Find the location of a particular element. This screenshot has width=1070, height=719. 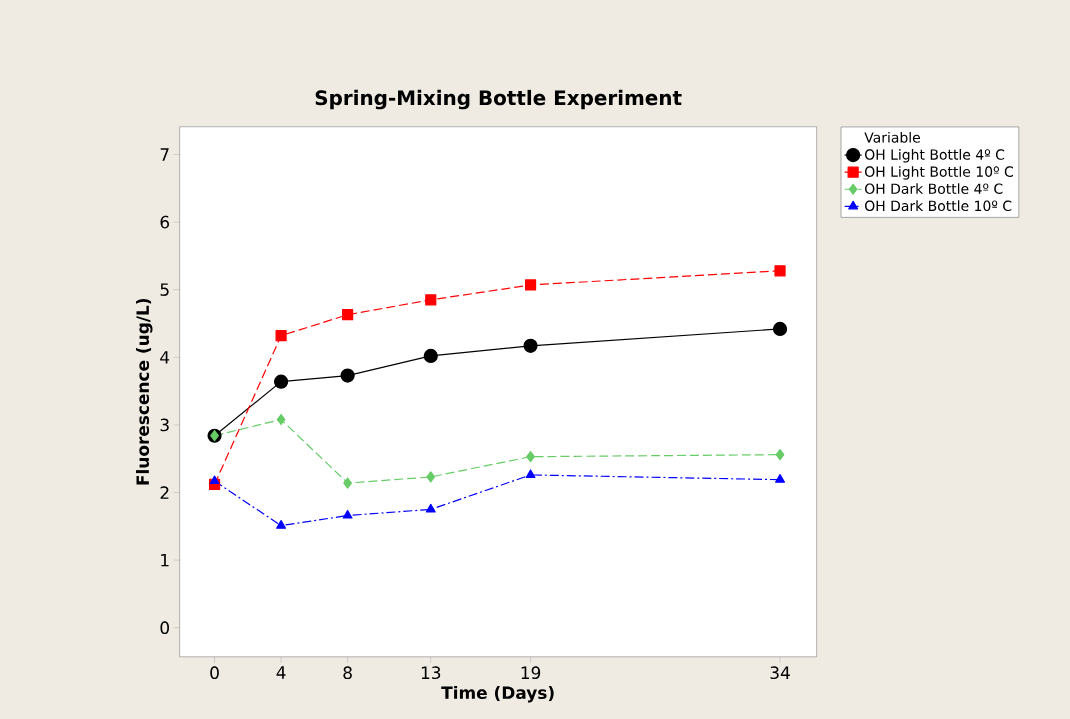

x-tick-label: 8 is located at coordinates (347, 673).